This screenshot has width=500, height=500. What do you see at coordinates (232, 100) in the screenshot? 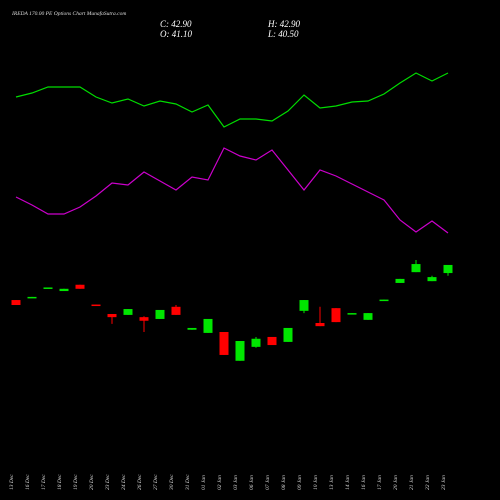
I see `indicator-line` at bounding box center [232, 100].